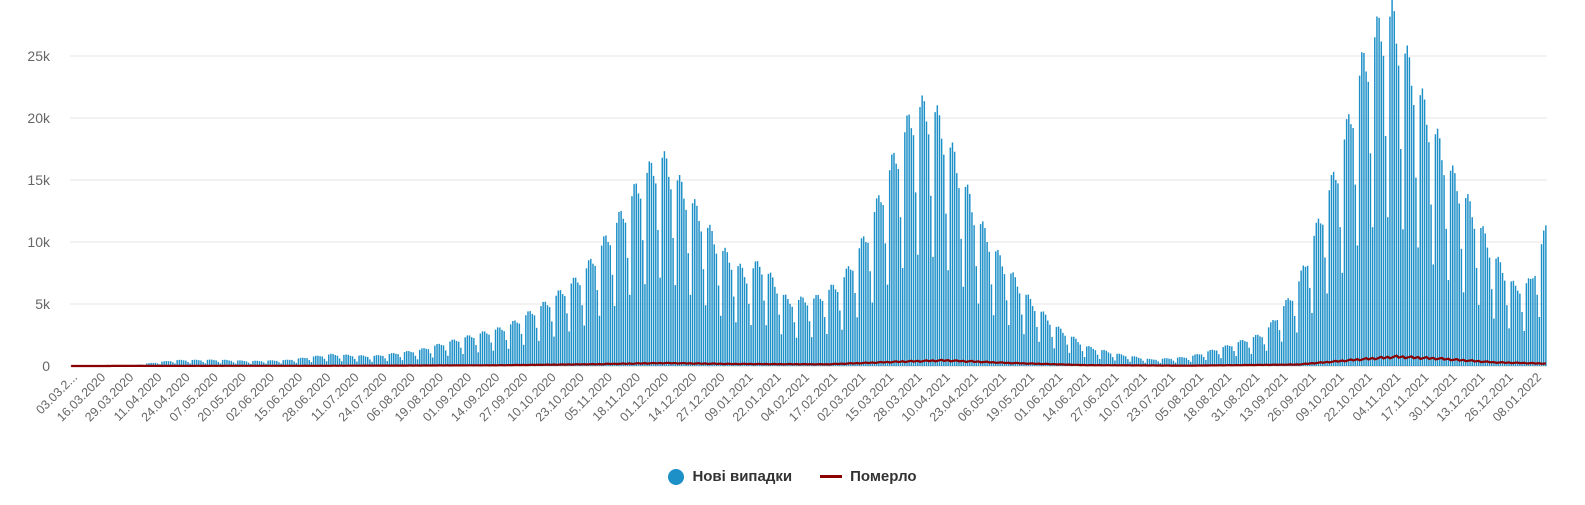 The image size is (1585, 505). What do you see at coordinates (831, 476) in the screenshot?
I see `legend-line-icon` at bounding box center [831, 476].